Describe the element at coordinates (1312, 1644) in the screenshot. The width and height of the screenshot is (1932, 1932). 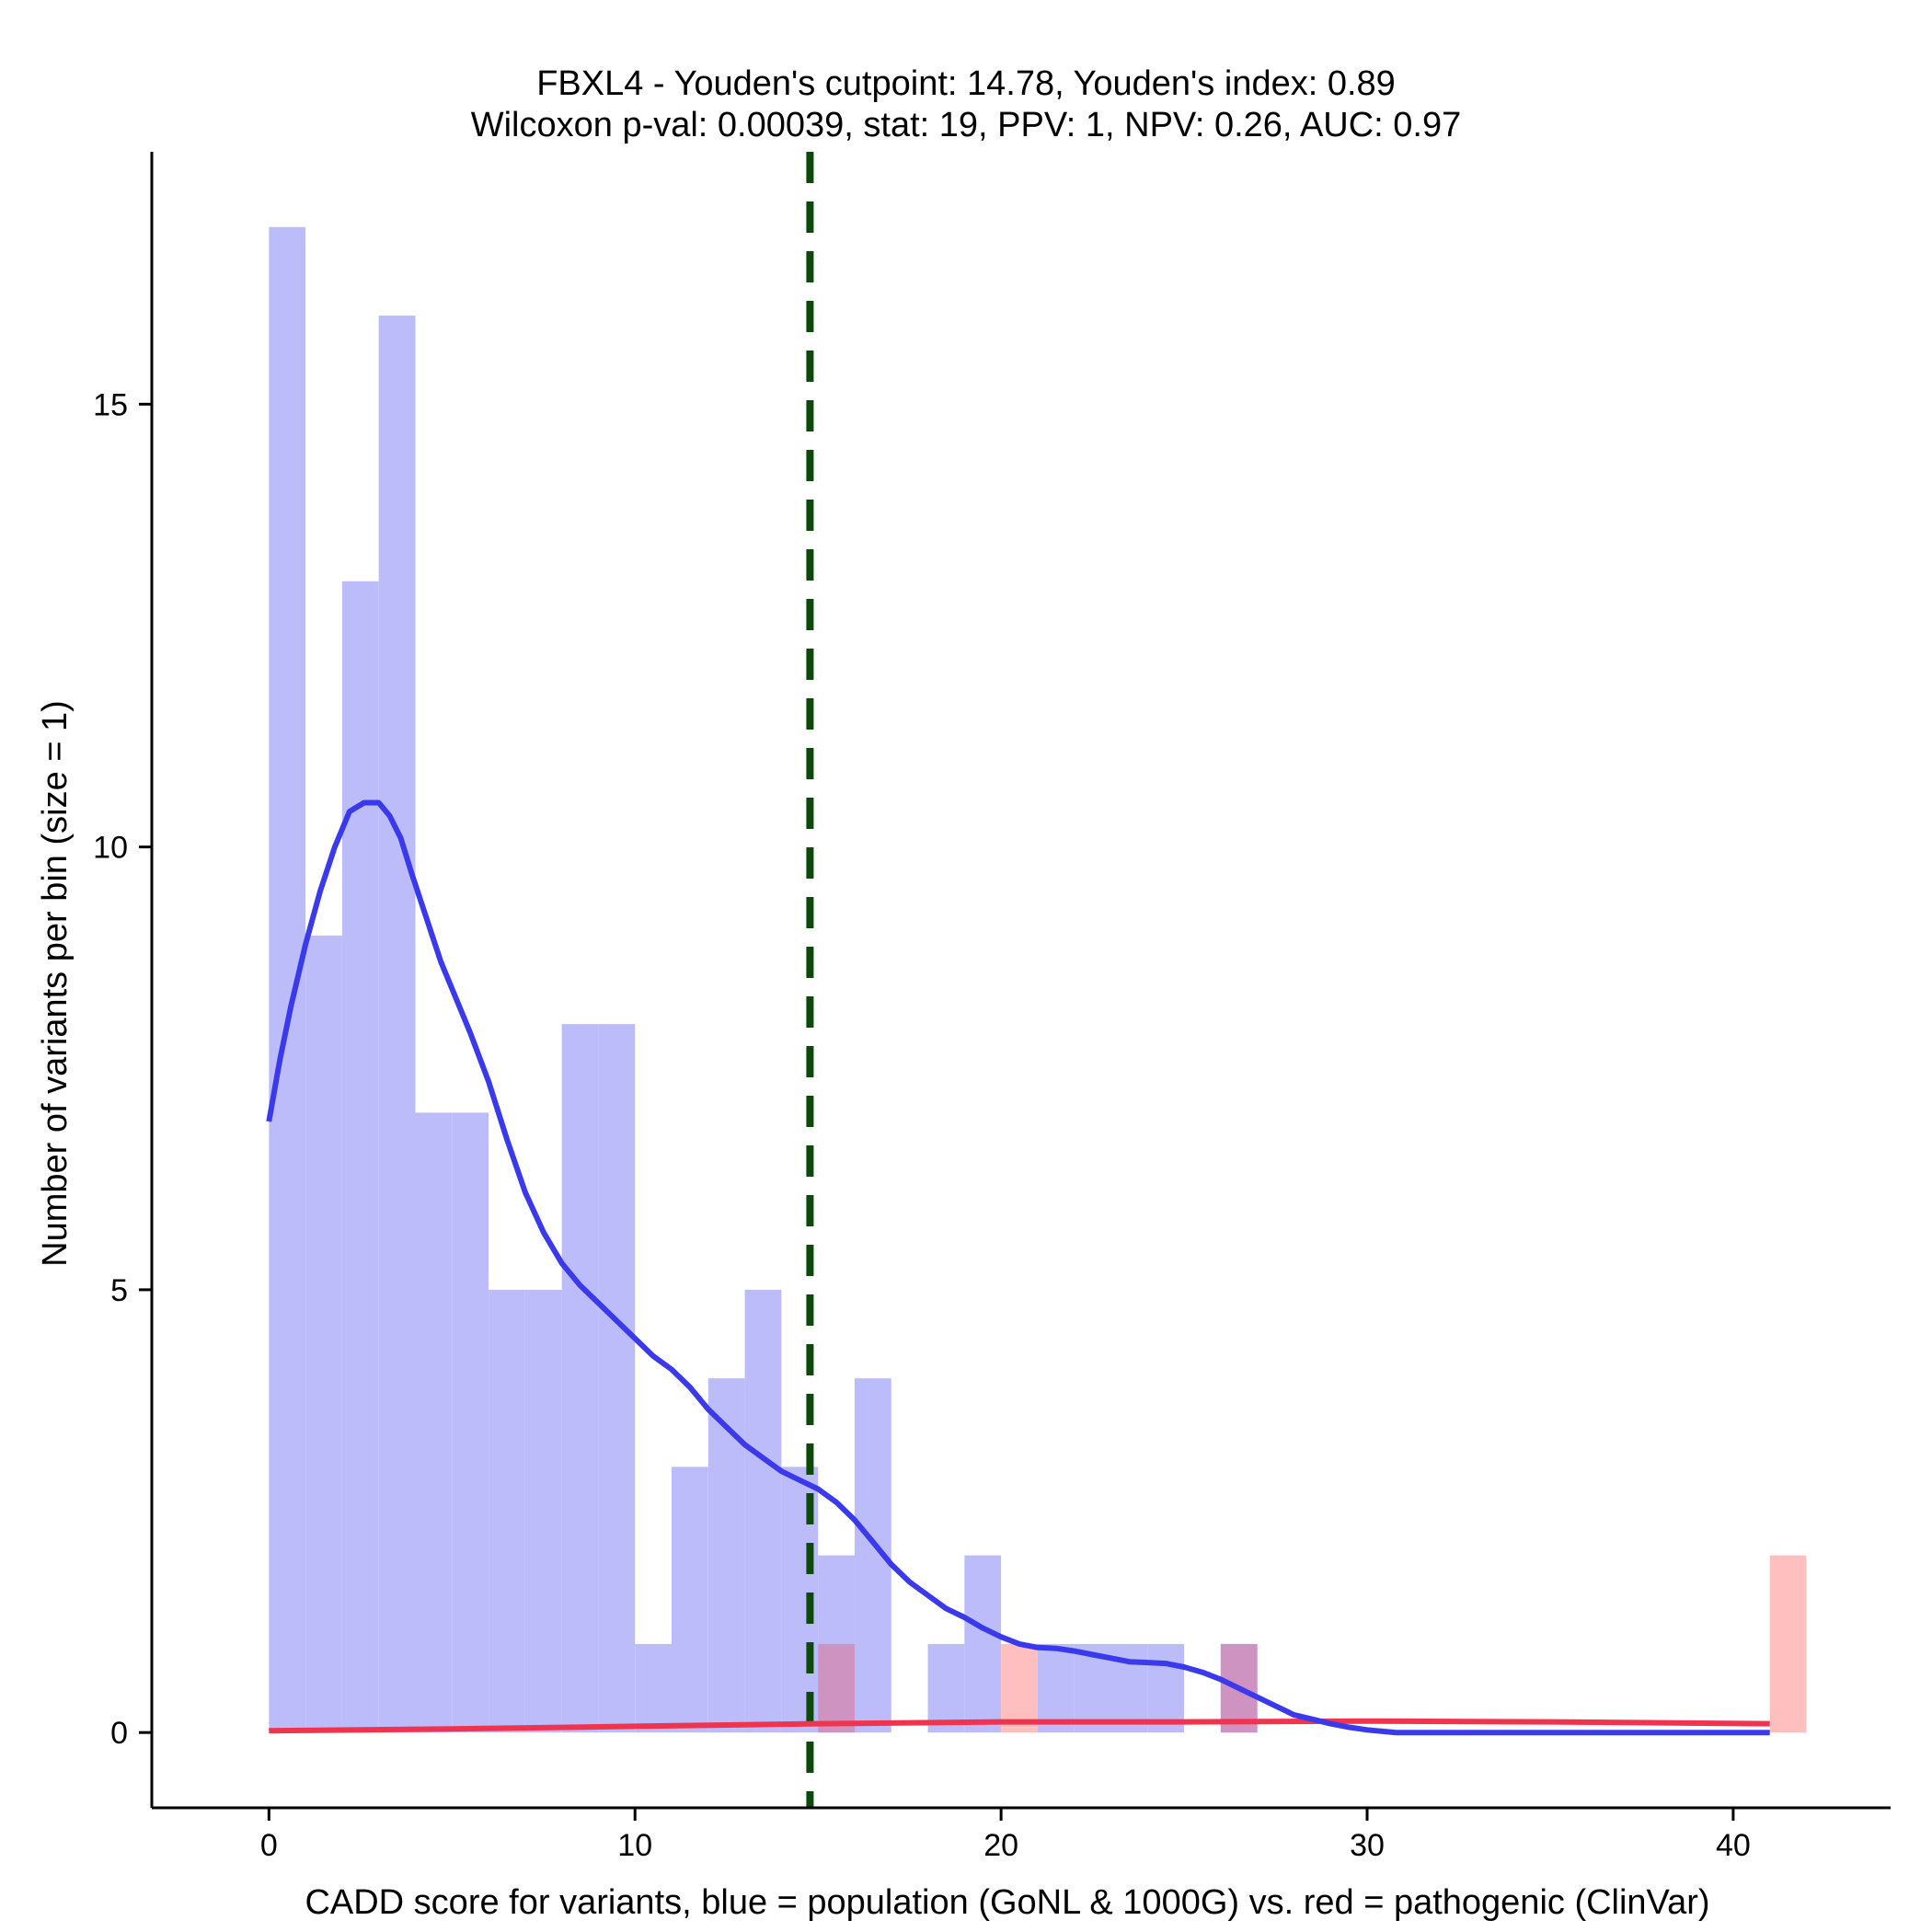
I see `pathogenic-bars` at that location.